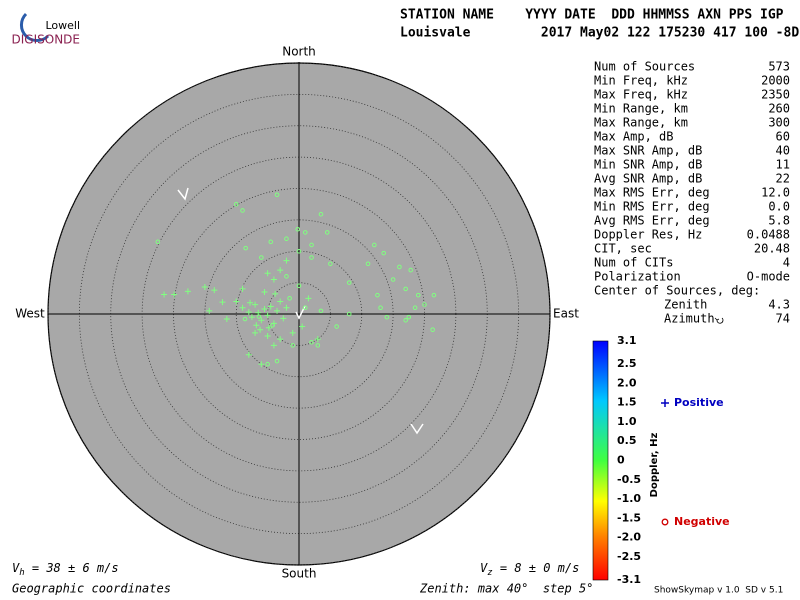 The image size is (800, 600). Describe the element at coordinates (786, 263) in the screenshot. I see `stat-value: 4` at that location.